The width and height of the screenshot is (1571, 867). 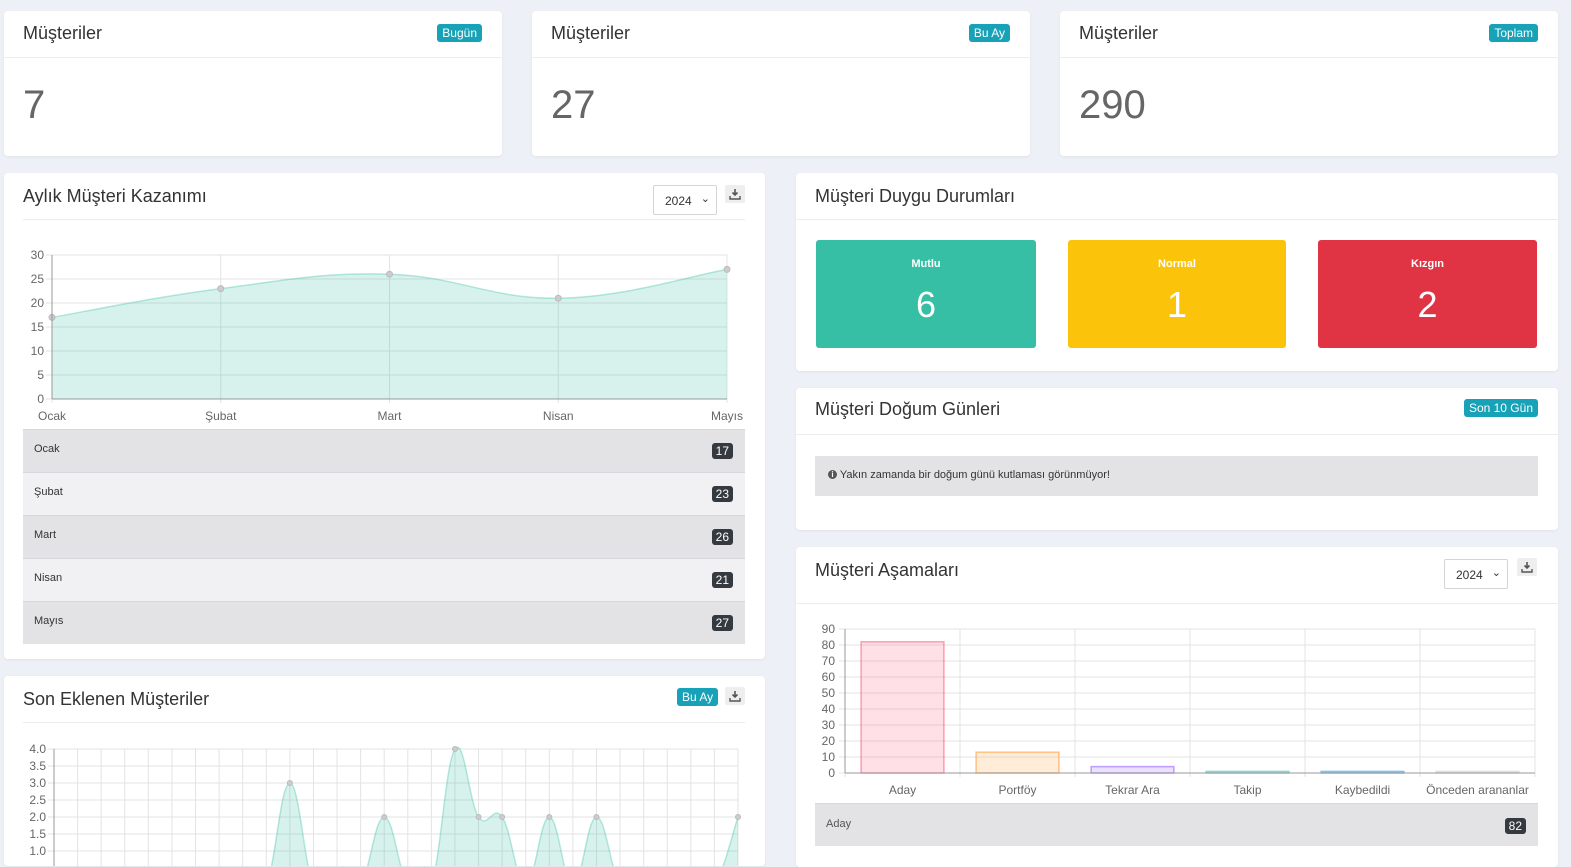 I want to click on card-title: Son Eklenen Müşteriler, so click(x=116, y=699).